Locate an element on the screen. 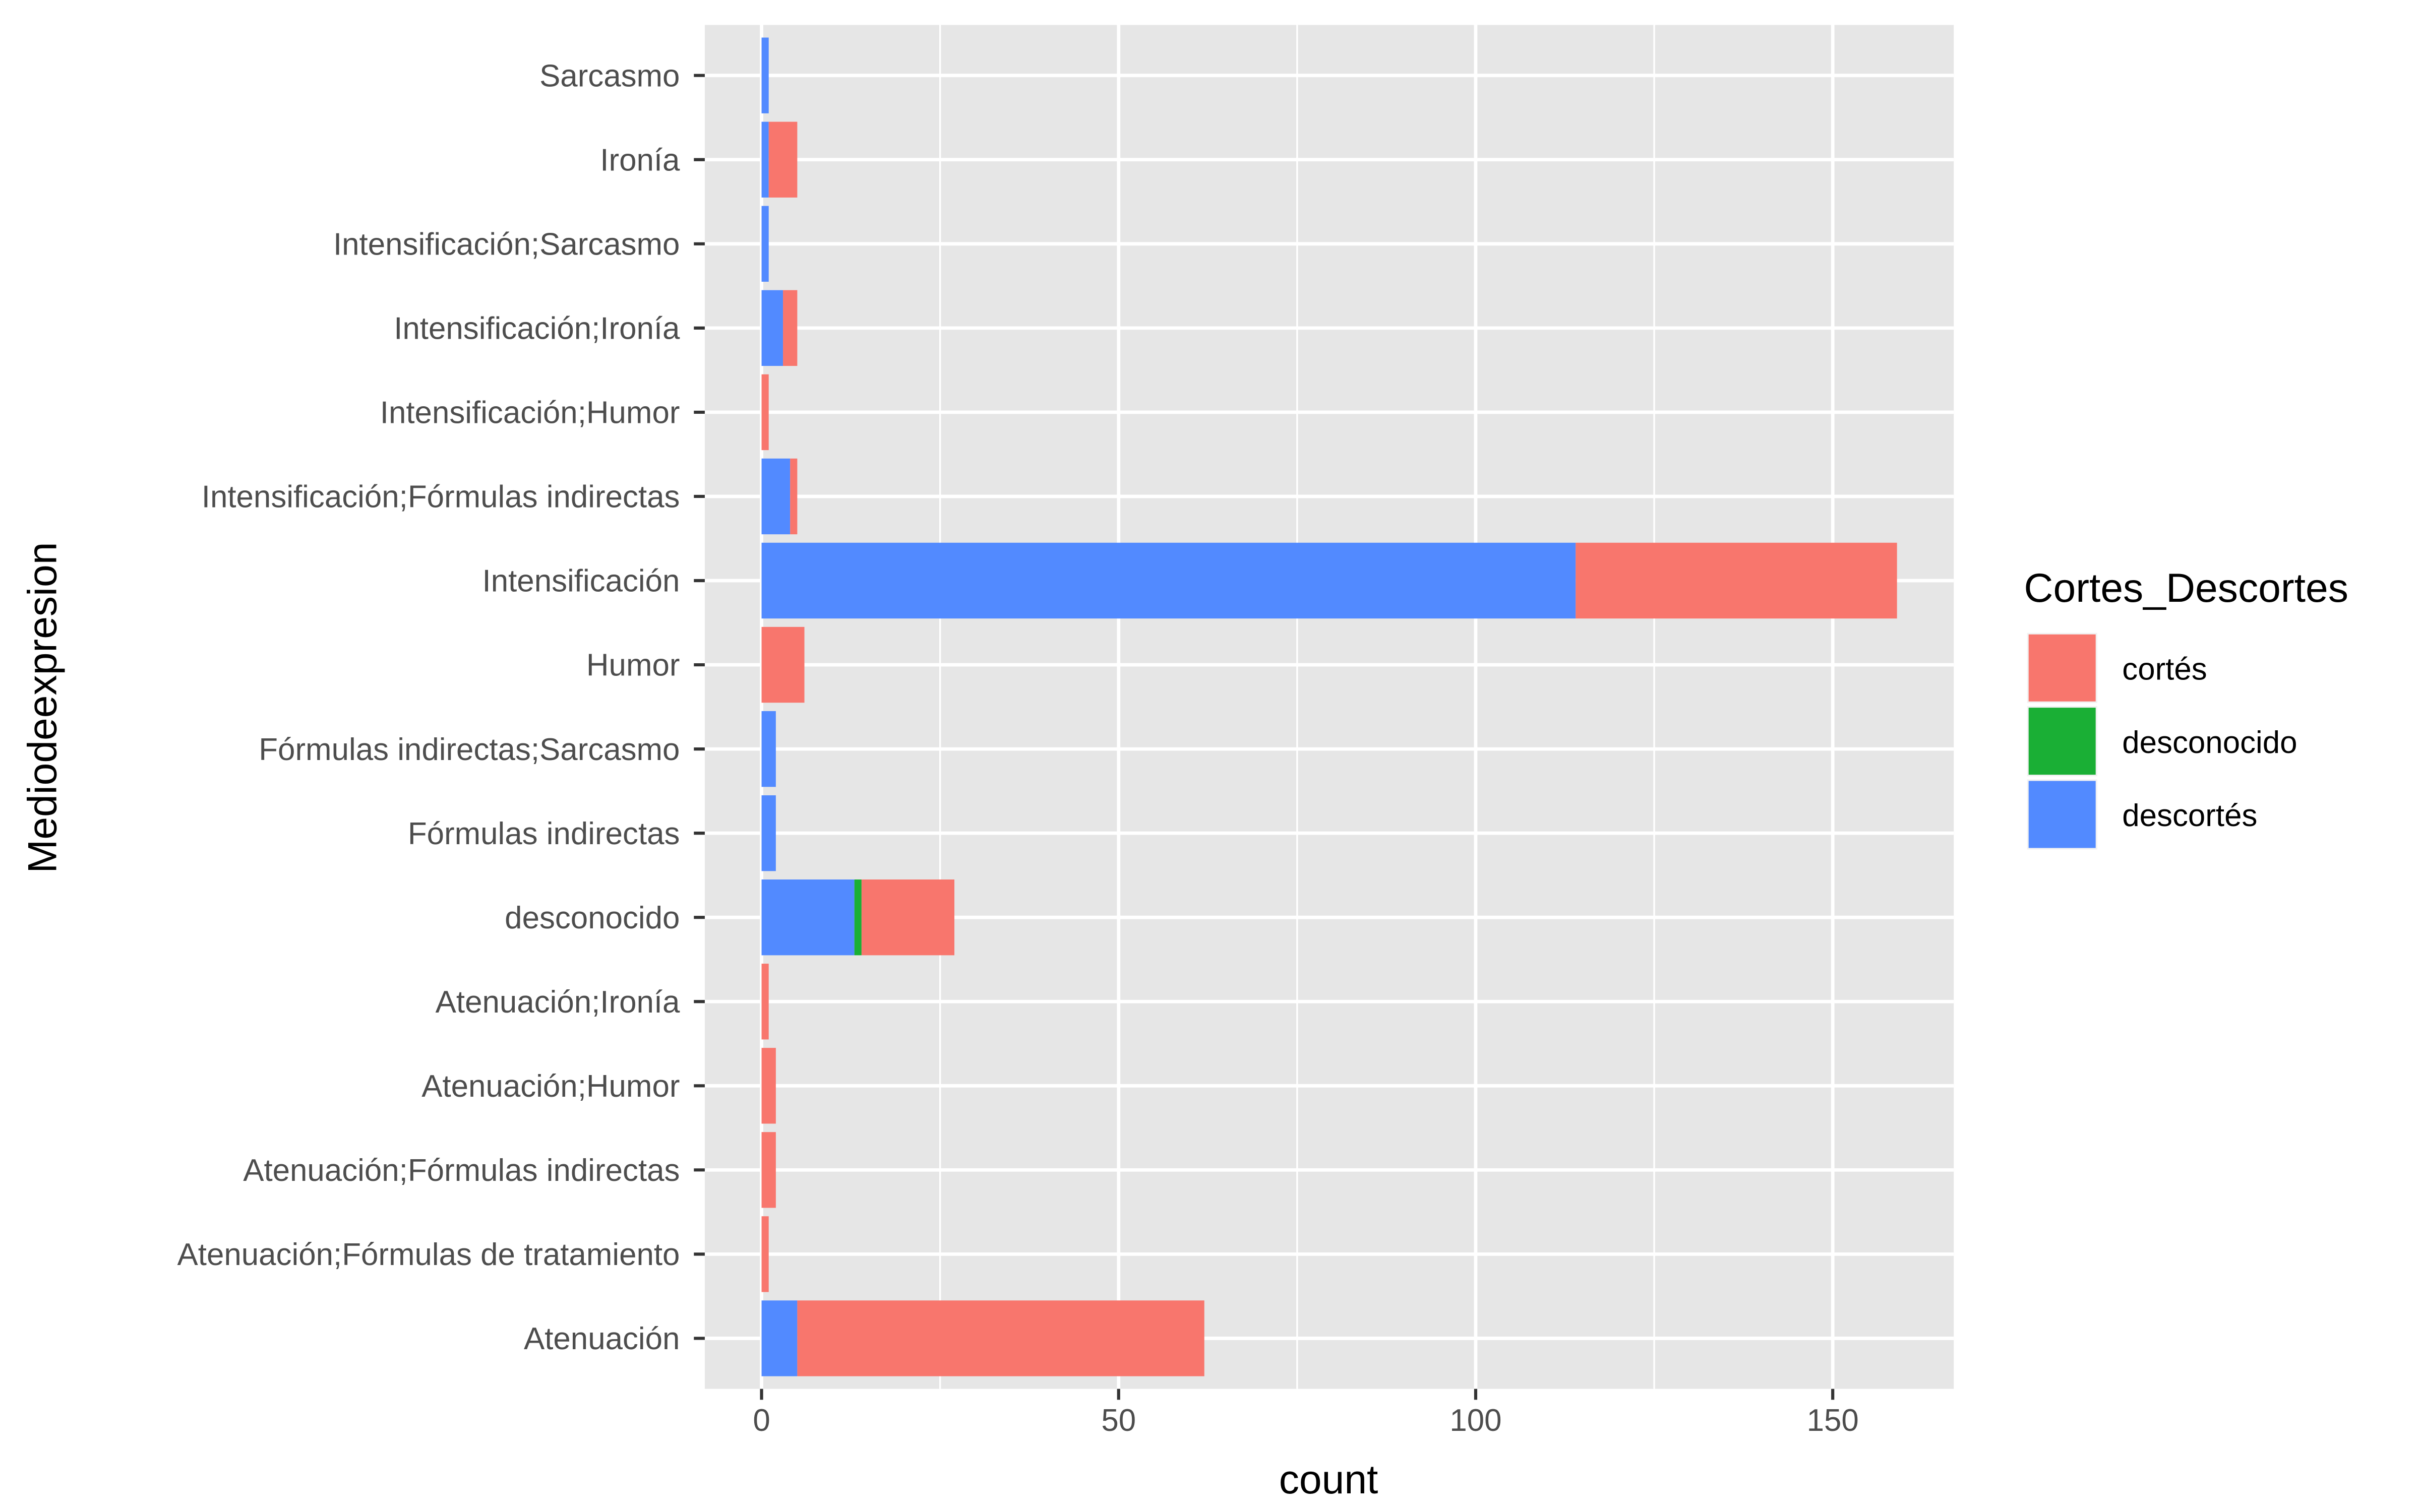  x-tick-label: 50 is located at coordinates (1118, 1421).